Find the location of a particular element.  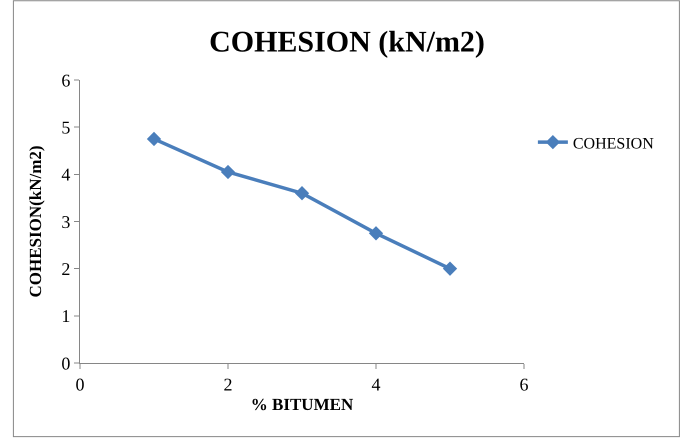

x-tick-label: 2 is located at coordinates (228, 384).